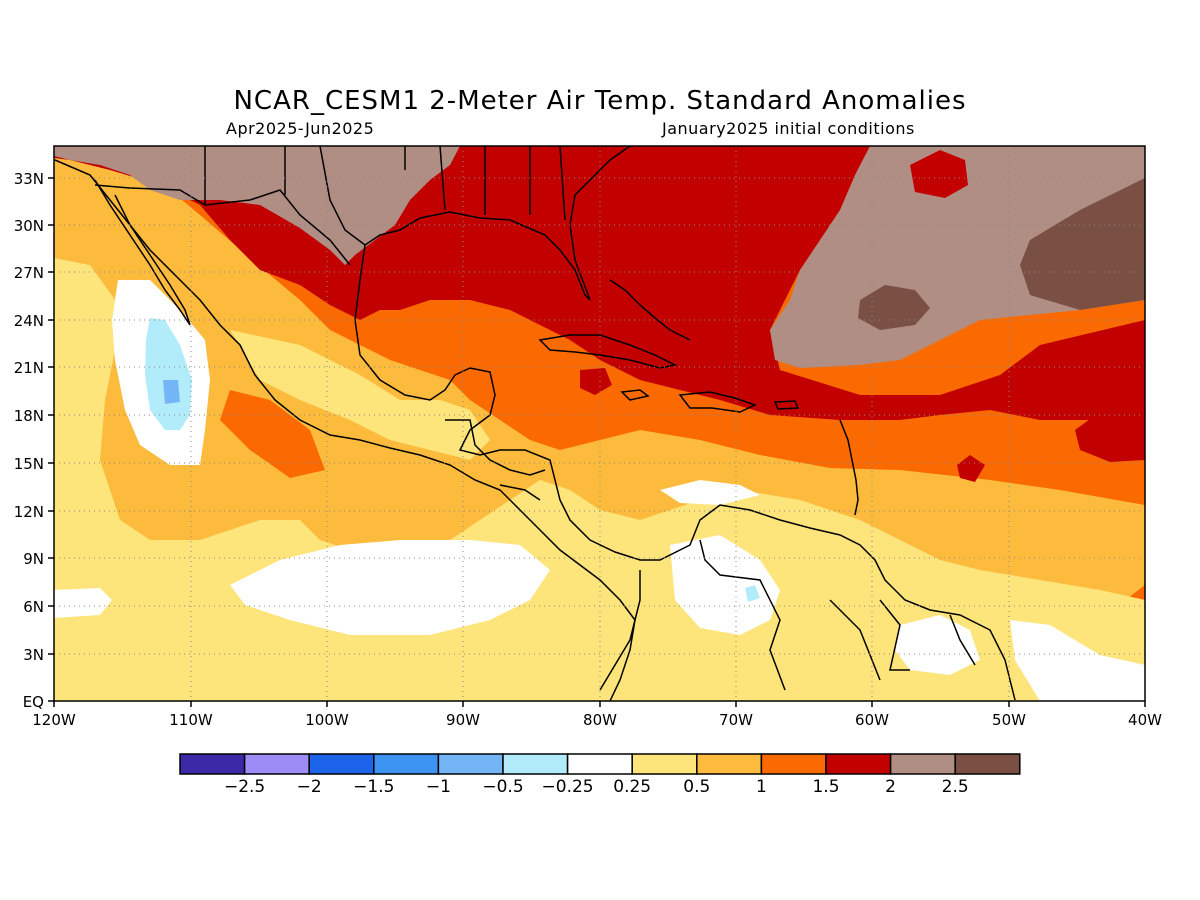 Image resolution: width=1200 pixels, height=900 pixels. I want to click on coastline-puerto-rico, so click(786, 405).